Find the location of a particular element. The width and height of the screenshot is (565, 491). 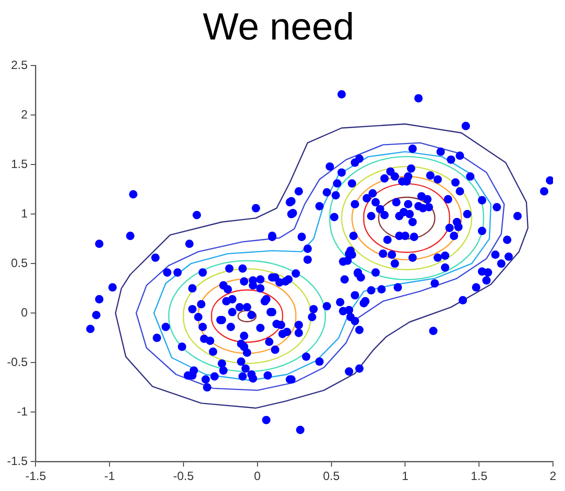

x-tick-label: -1 is located at coordinates (110, 476).